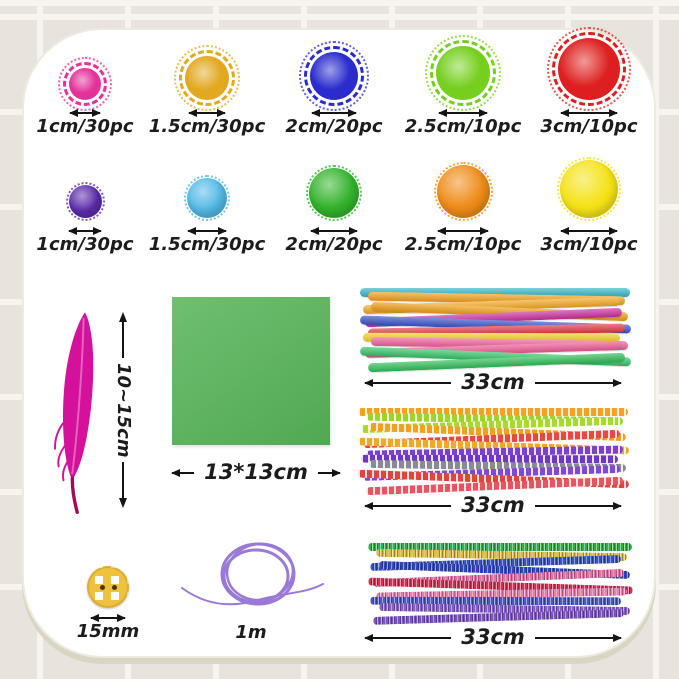 This screenshot has height=679, width=679. What do you see at coordinates (500, 582) in the screenshot?
I see `pipe-cleaner-bundle-glitter` at bounding box center [500, 582].